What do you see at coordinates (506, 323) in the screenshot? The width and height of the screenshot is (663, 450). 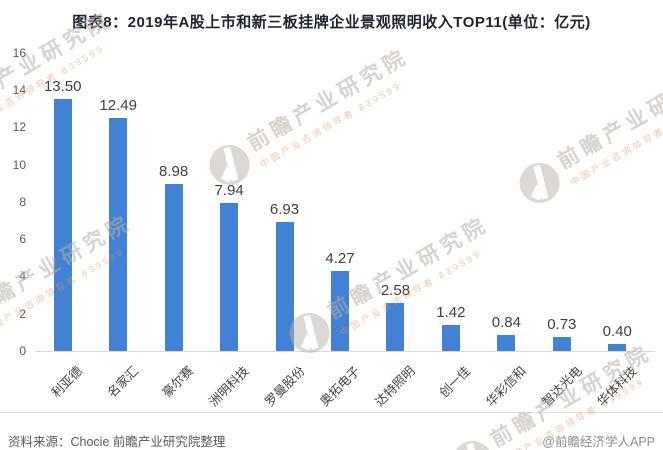 I see `bar-value-label: 0.84` at bounding box center [506, 323].